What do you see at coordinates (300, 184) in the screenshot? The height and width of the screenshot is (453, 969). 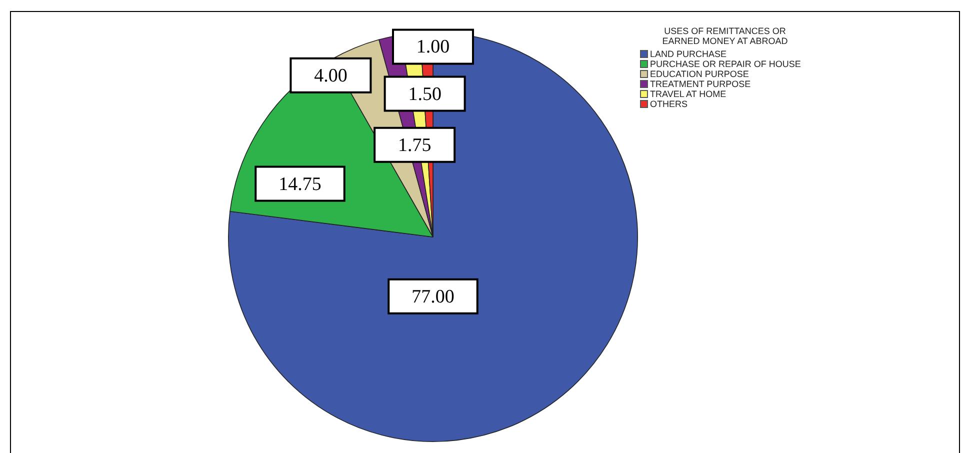 I see `data-label: 14.75` at bounding box center [300, 184].